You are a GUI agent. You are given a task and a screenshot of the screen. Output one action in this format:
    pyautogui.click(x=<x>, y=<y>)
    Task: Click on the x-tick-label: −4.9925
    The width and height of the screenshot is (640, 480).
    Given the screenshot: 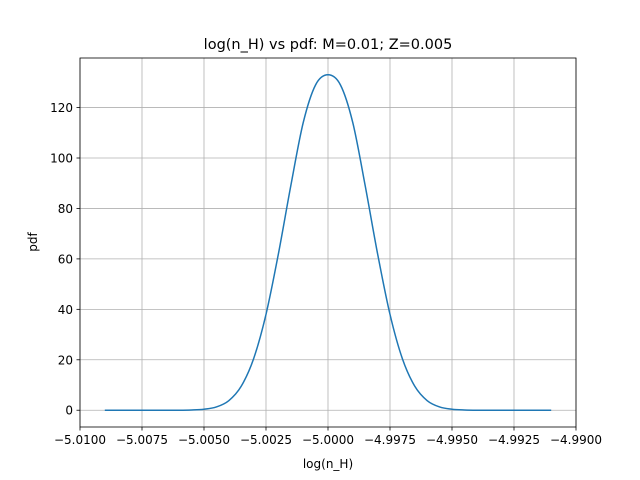 What is the action you would take?
    pyautogui.click(x=514, y=440)
    